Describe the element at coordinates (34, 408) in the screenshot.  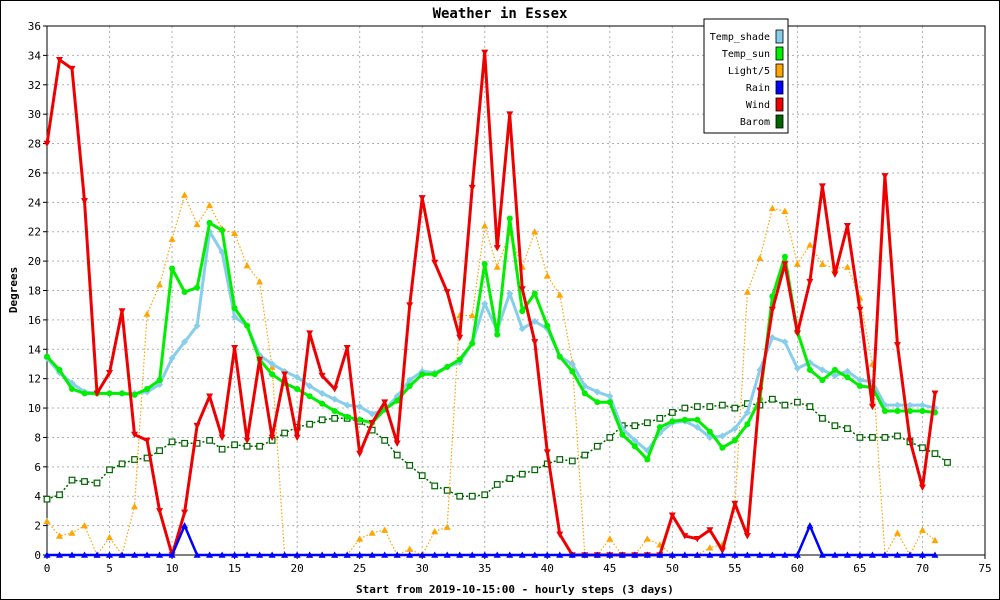
I see `y-tick-label: 10` at that location.